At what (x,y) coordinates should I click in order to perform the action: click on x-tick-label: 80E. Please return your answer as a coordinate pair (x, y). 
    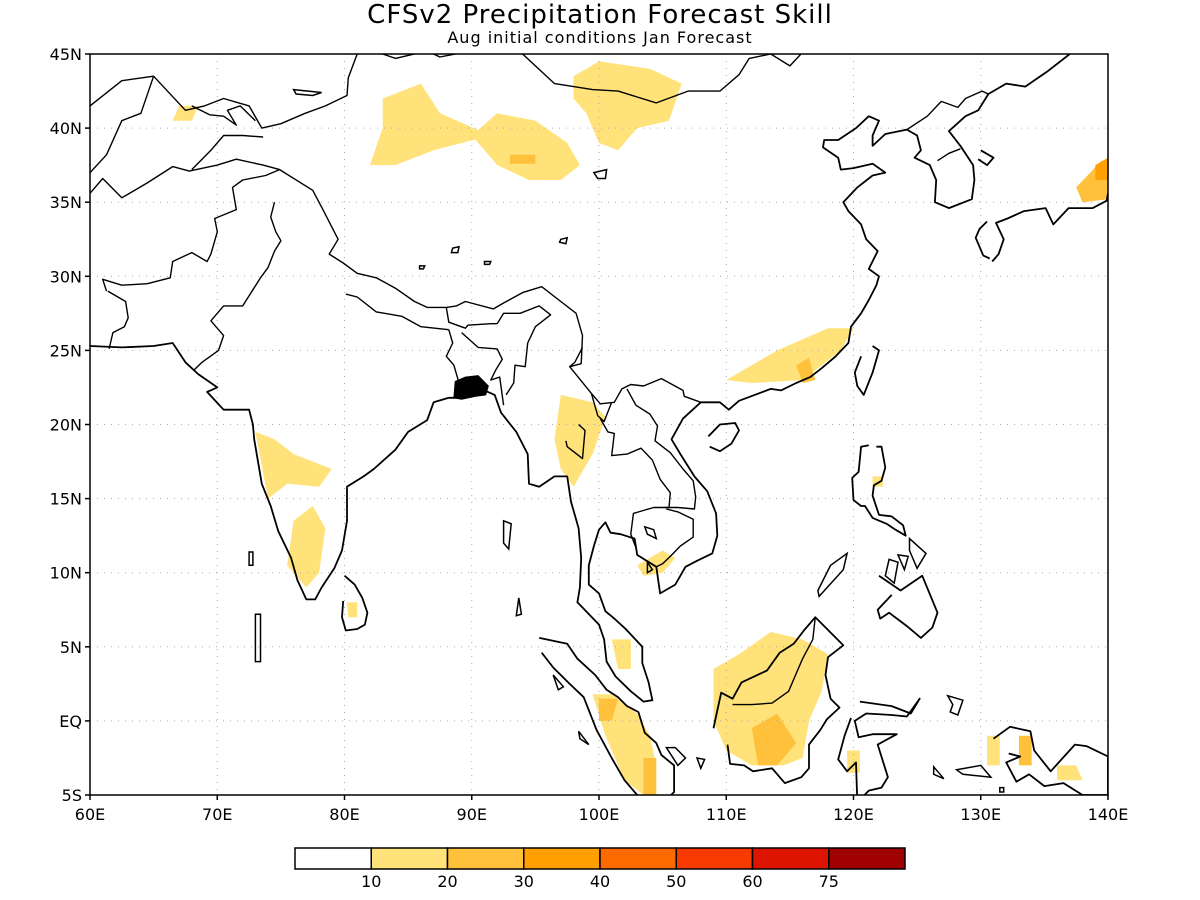
    Looking at the image, I should click on (344, 814).